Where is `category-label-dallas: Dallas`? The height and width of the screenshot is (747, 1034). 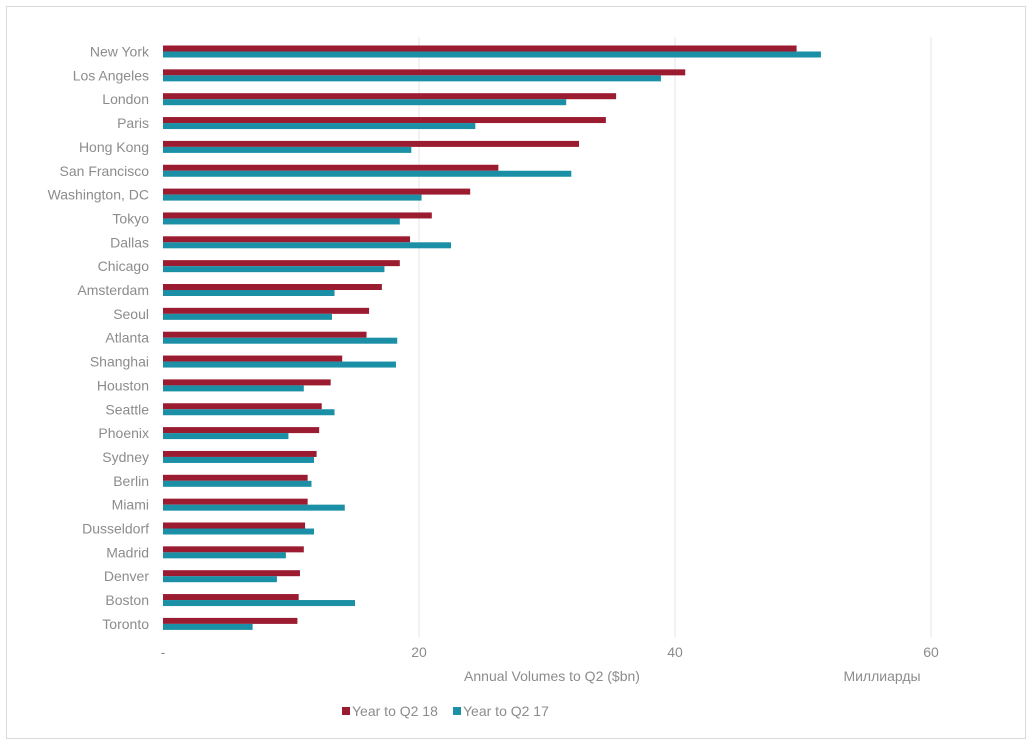
category-label-dallas: Dallas is located at coordinates (129, 242).